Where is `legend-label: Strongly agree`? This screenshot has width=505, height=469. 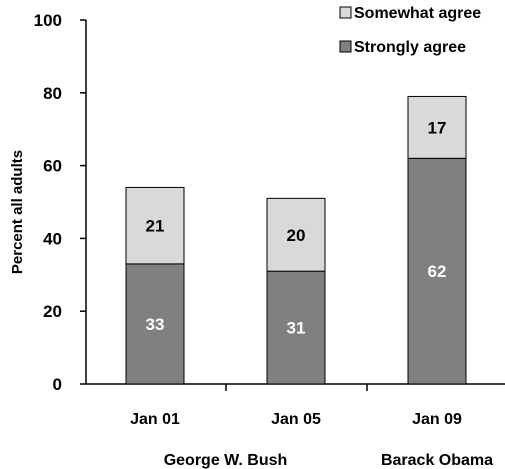
legend-label: Strongly agree is located at coordinates (410, 47).